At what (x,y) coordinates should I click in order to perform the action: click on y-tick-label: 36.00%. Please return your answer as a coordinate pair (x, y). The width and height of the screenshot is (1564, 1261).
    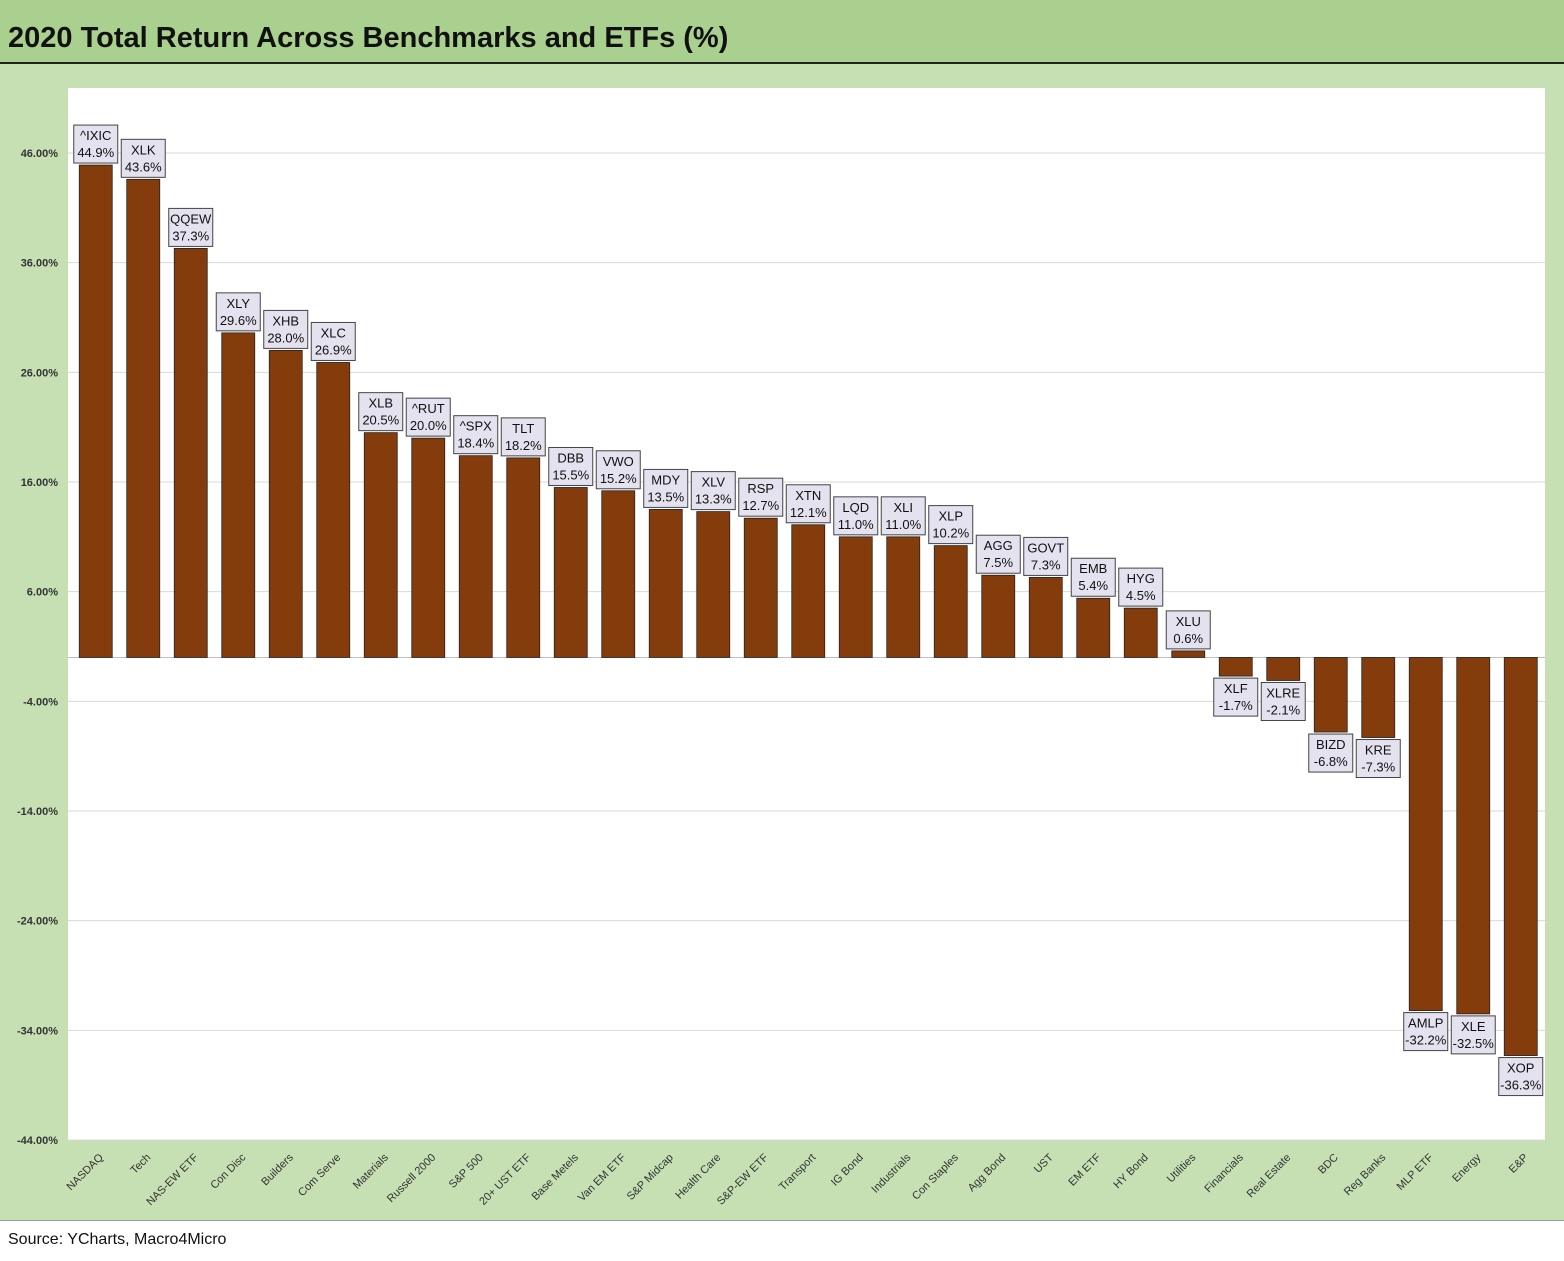
    Looking at the image, I should click on (40, 264).